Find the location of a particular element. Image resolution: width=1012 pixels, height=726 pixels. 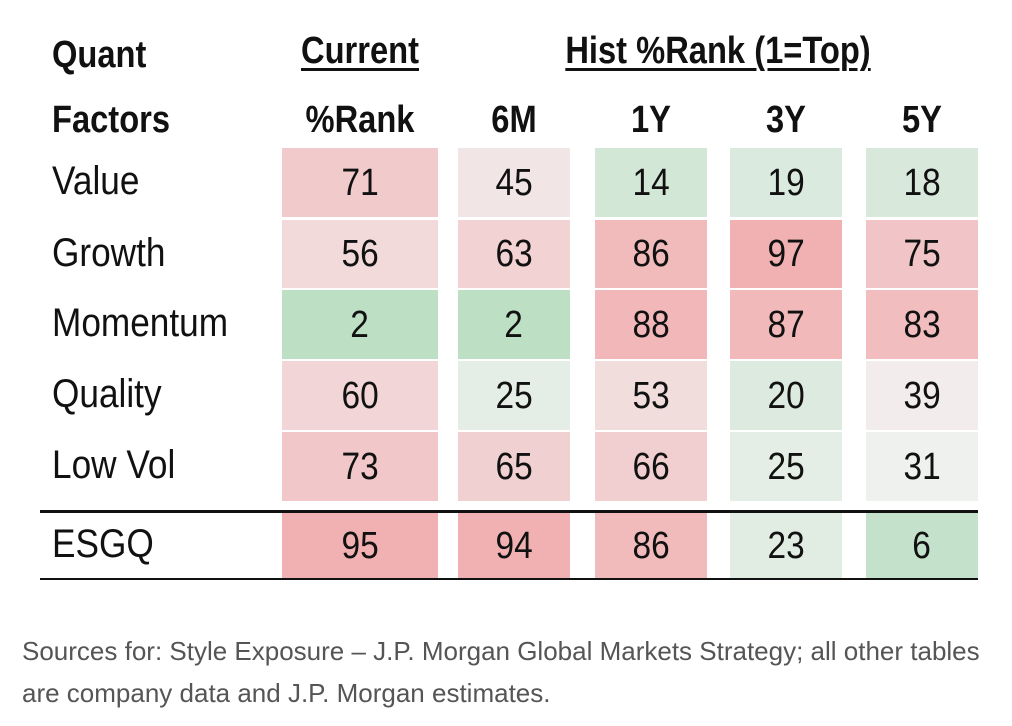

row-label: Momentum is located at coordinates (140, 323).